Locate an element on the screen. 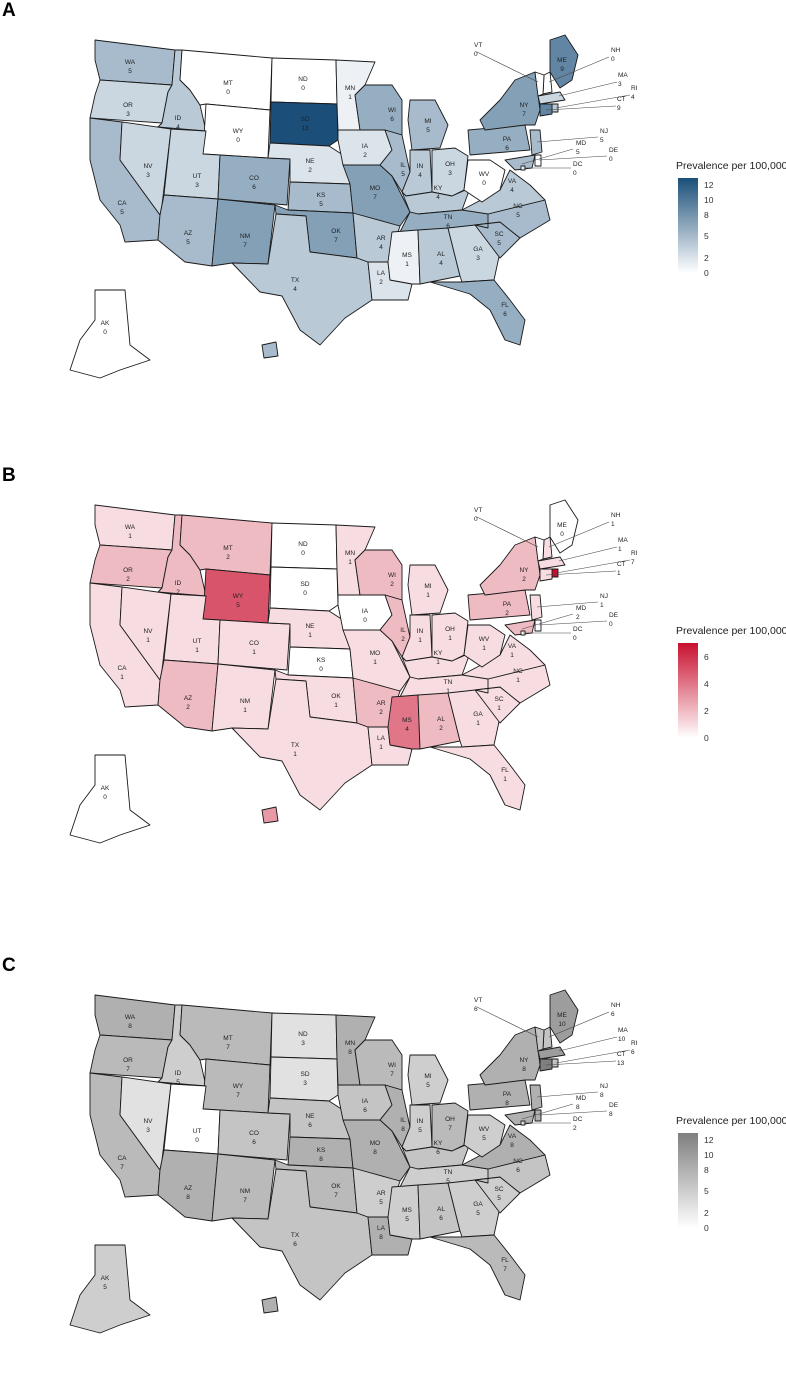 This screenshot has width=786, height=1375. callout-value-label: 3 is located at coordinates (620, 84).